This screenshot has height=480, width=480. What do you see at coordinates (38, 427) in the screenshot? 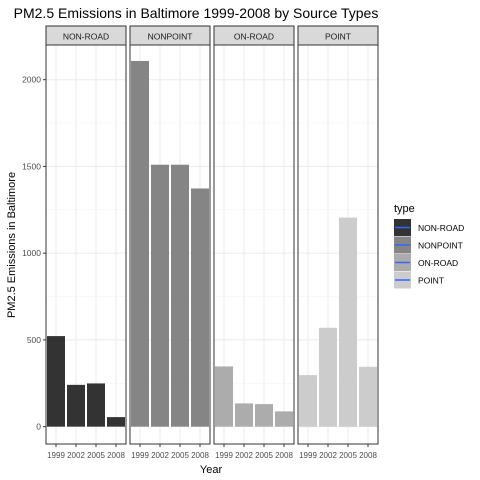
I see `y-tick-label: 0` at bounding box center [38, 427].